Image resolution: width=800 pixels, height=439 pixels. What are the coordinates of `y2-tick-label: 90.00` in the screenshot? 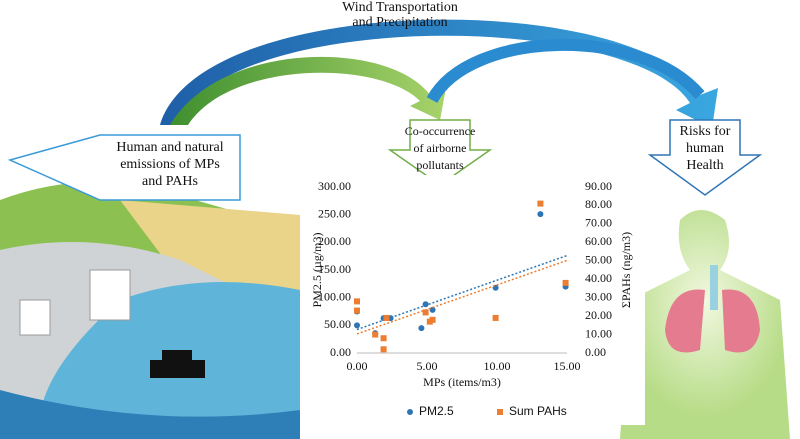 It's located at (598, 186).